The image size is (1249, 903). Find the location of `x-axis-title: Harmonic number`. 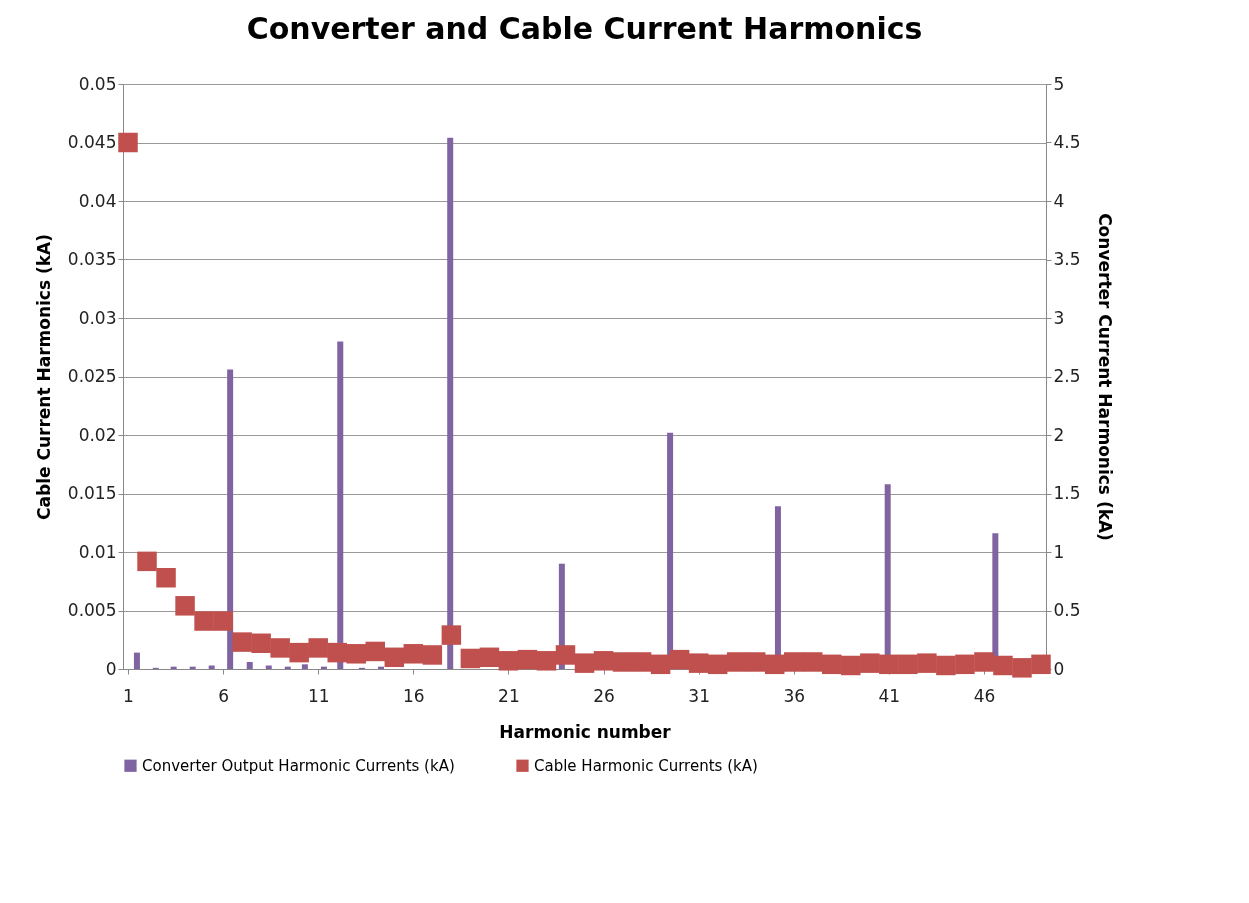

x-axis-title: Harmonic number is located at coordinates (585, 731).